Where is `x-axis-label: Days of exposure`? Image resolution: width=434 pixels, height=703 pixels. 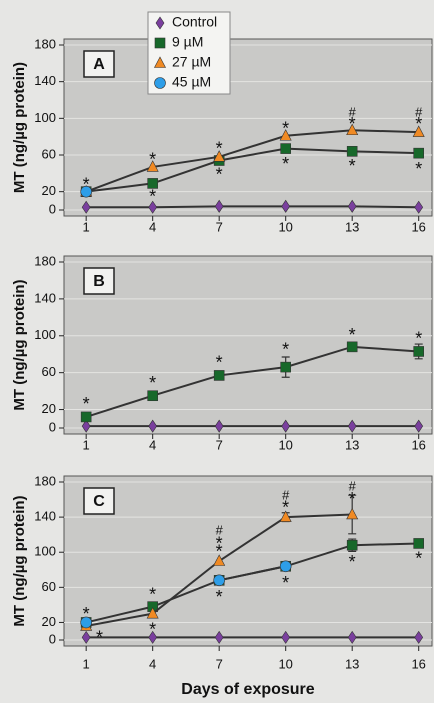 x-axis-label: Days of exposure is located at coordinates (247, 689).